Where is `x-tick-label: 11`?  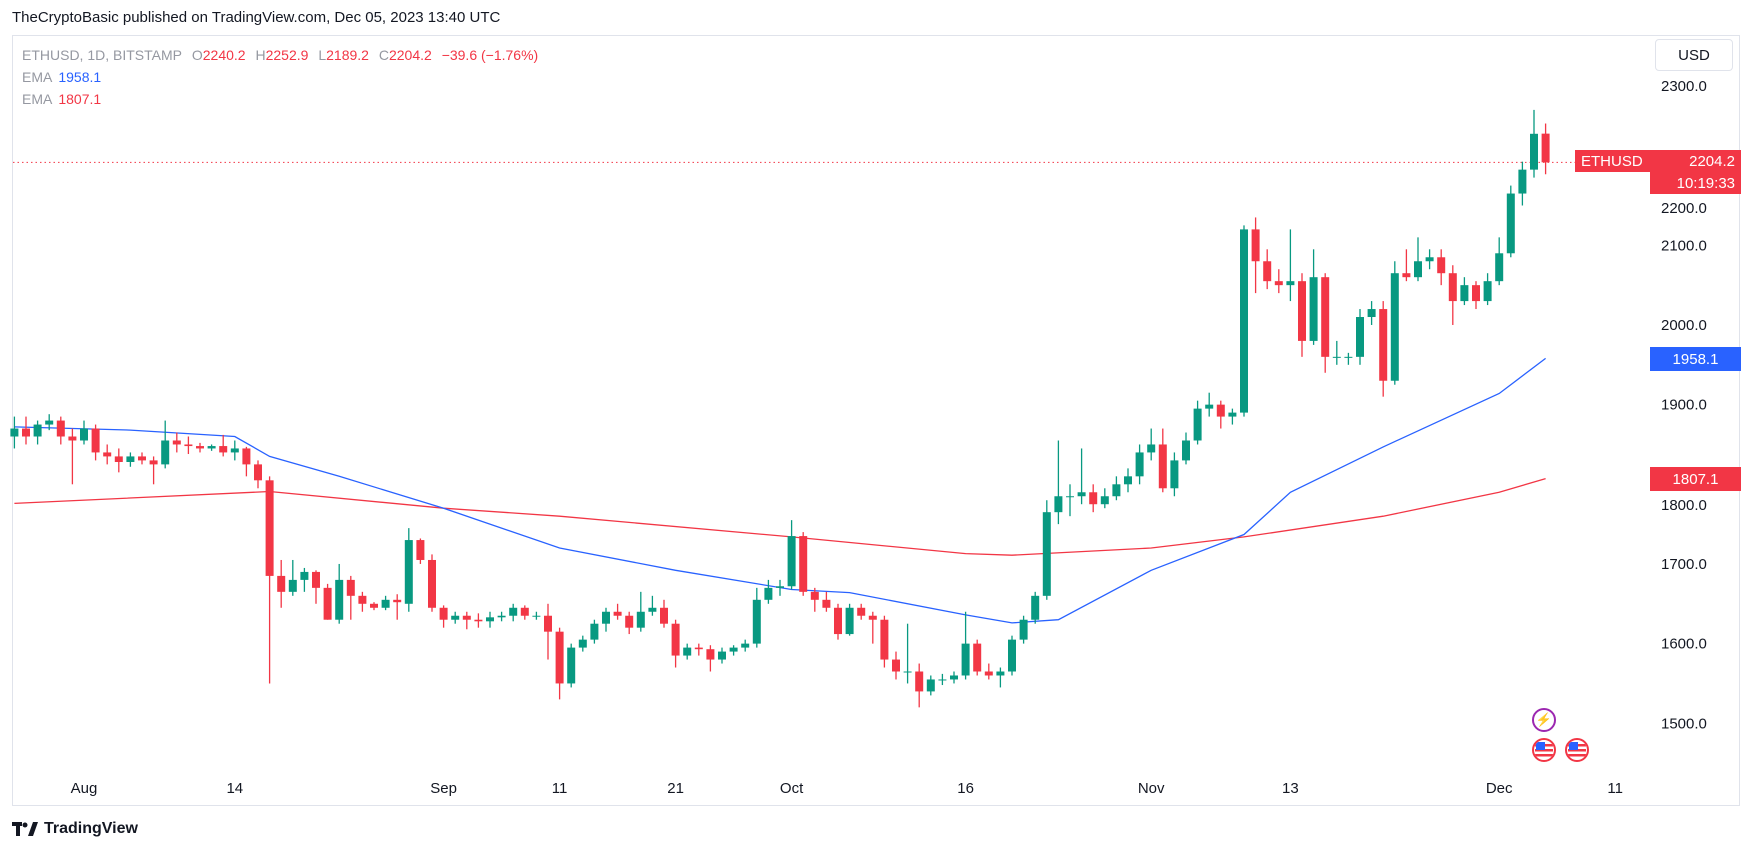 x-tick-label: 11 is located at coordinates (1615, 788).